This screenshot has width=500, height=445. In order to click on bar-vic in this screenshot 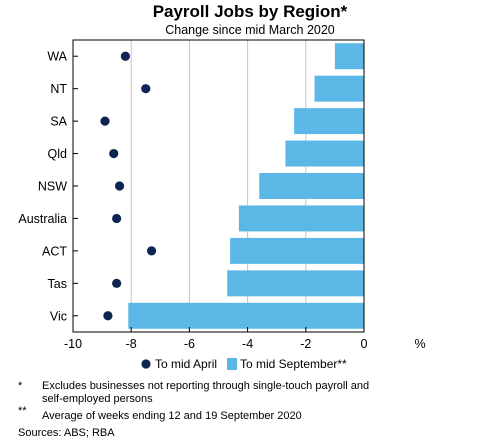, I will do `click(246, 315)`.